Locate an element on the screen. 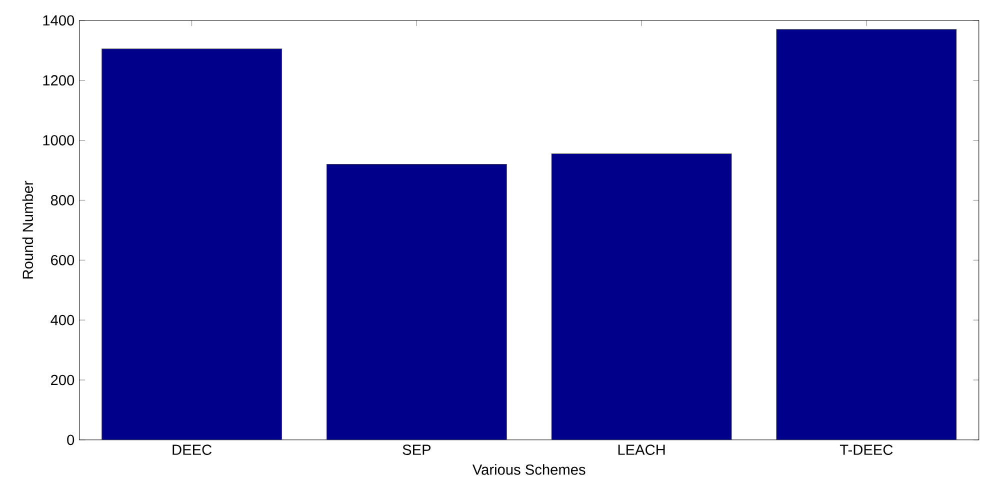 The height and width of the screenshot is (493, 997). y-tick-label: 600 is located at coordinates (62, 260).